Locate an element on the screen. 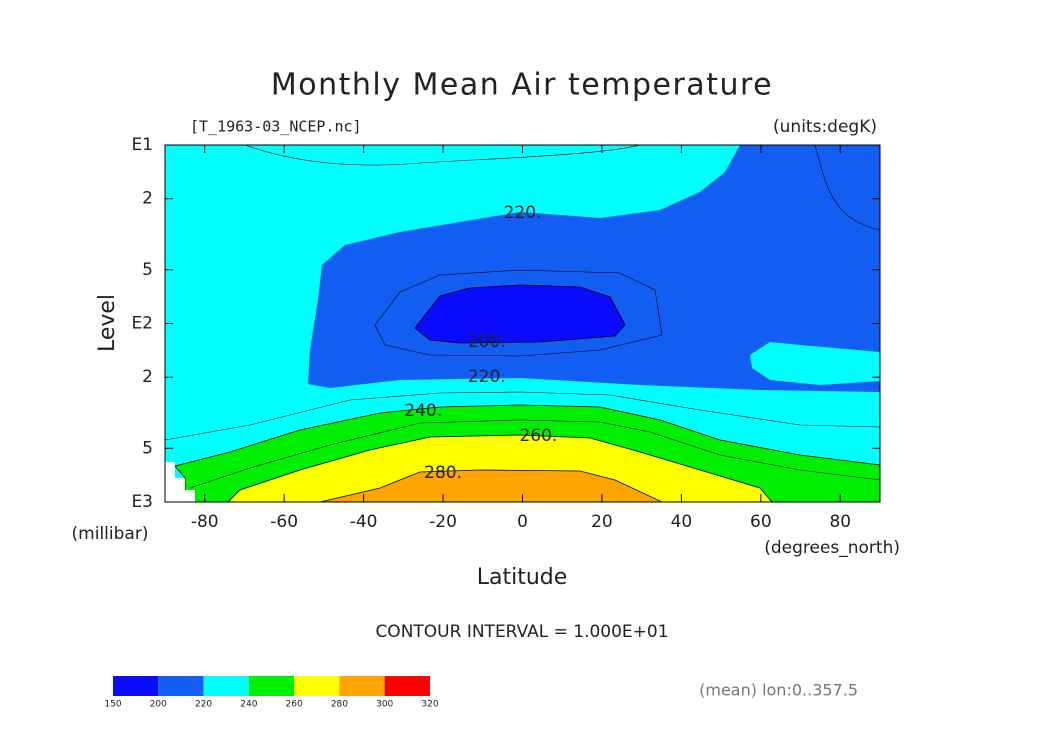 The image size is (1044, 739). band-cyan-island is located at coordinates (815, 363).